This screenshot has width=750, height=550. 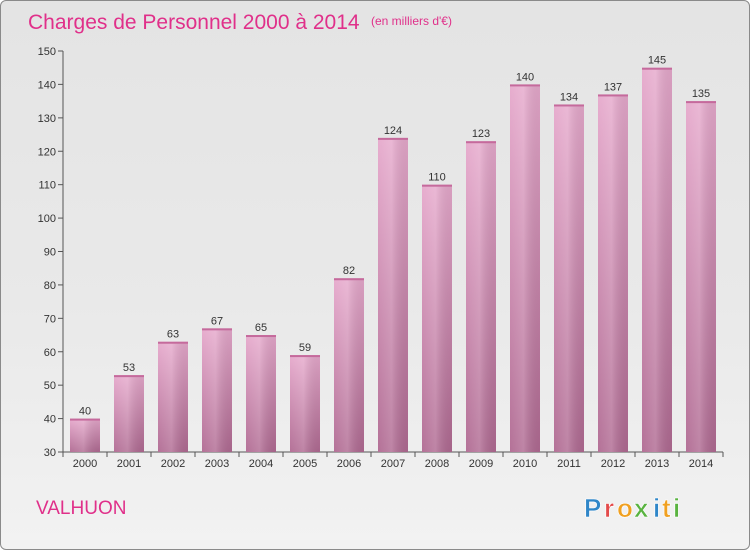 I want to click on bar-value-label: 65, so click(x=261, y=328).